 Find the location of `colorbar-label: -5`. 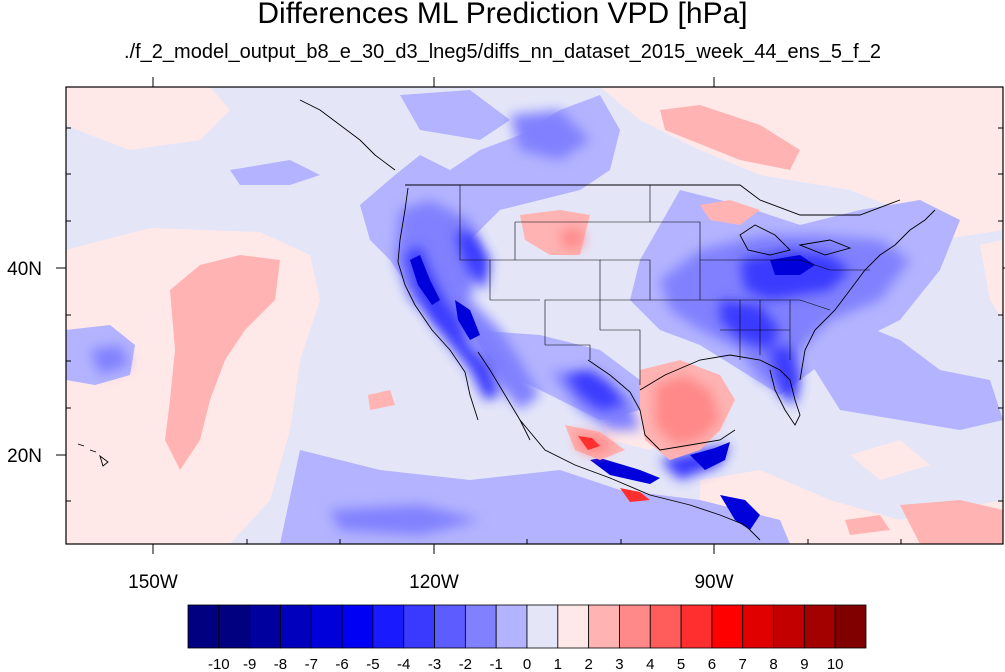

colorbar-label: -5 is located at coordinates (372, 664).